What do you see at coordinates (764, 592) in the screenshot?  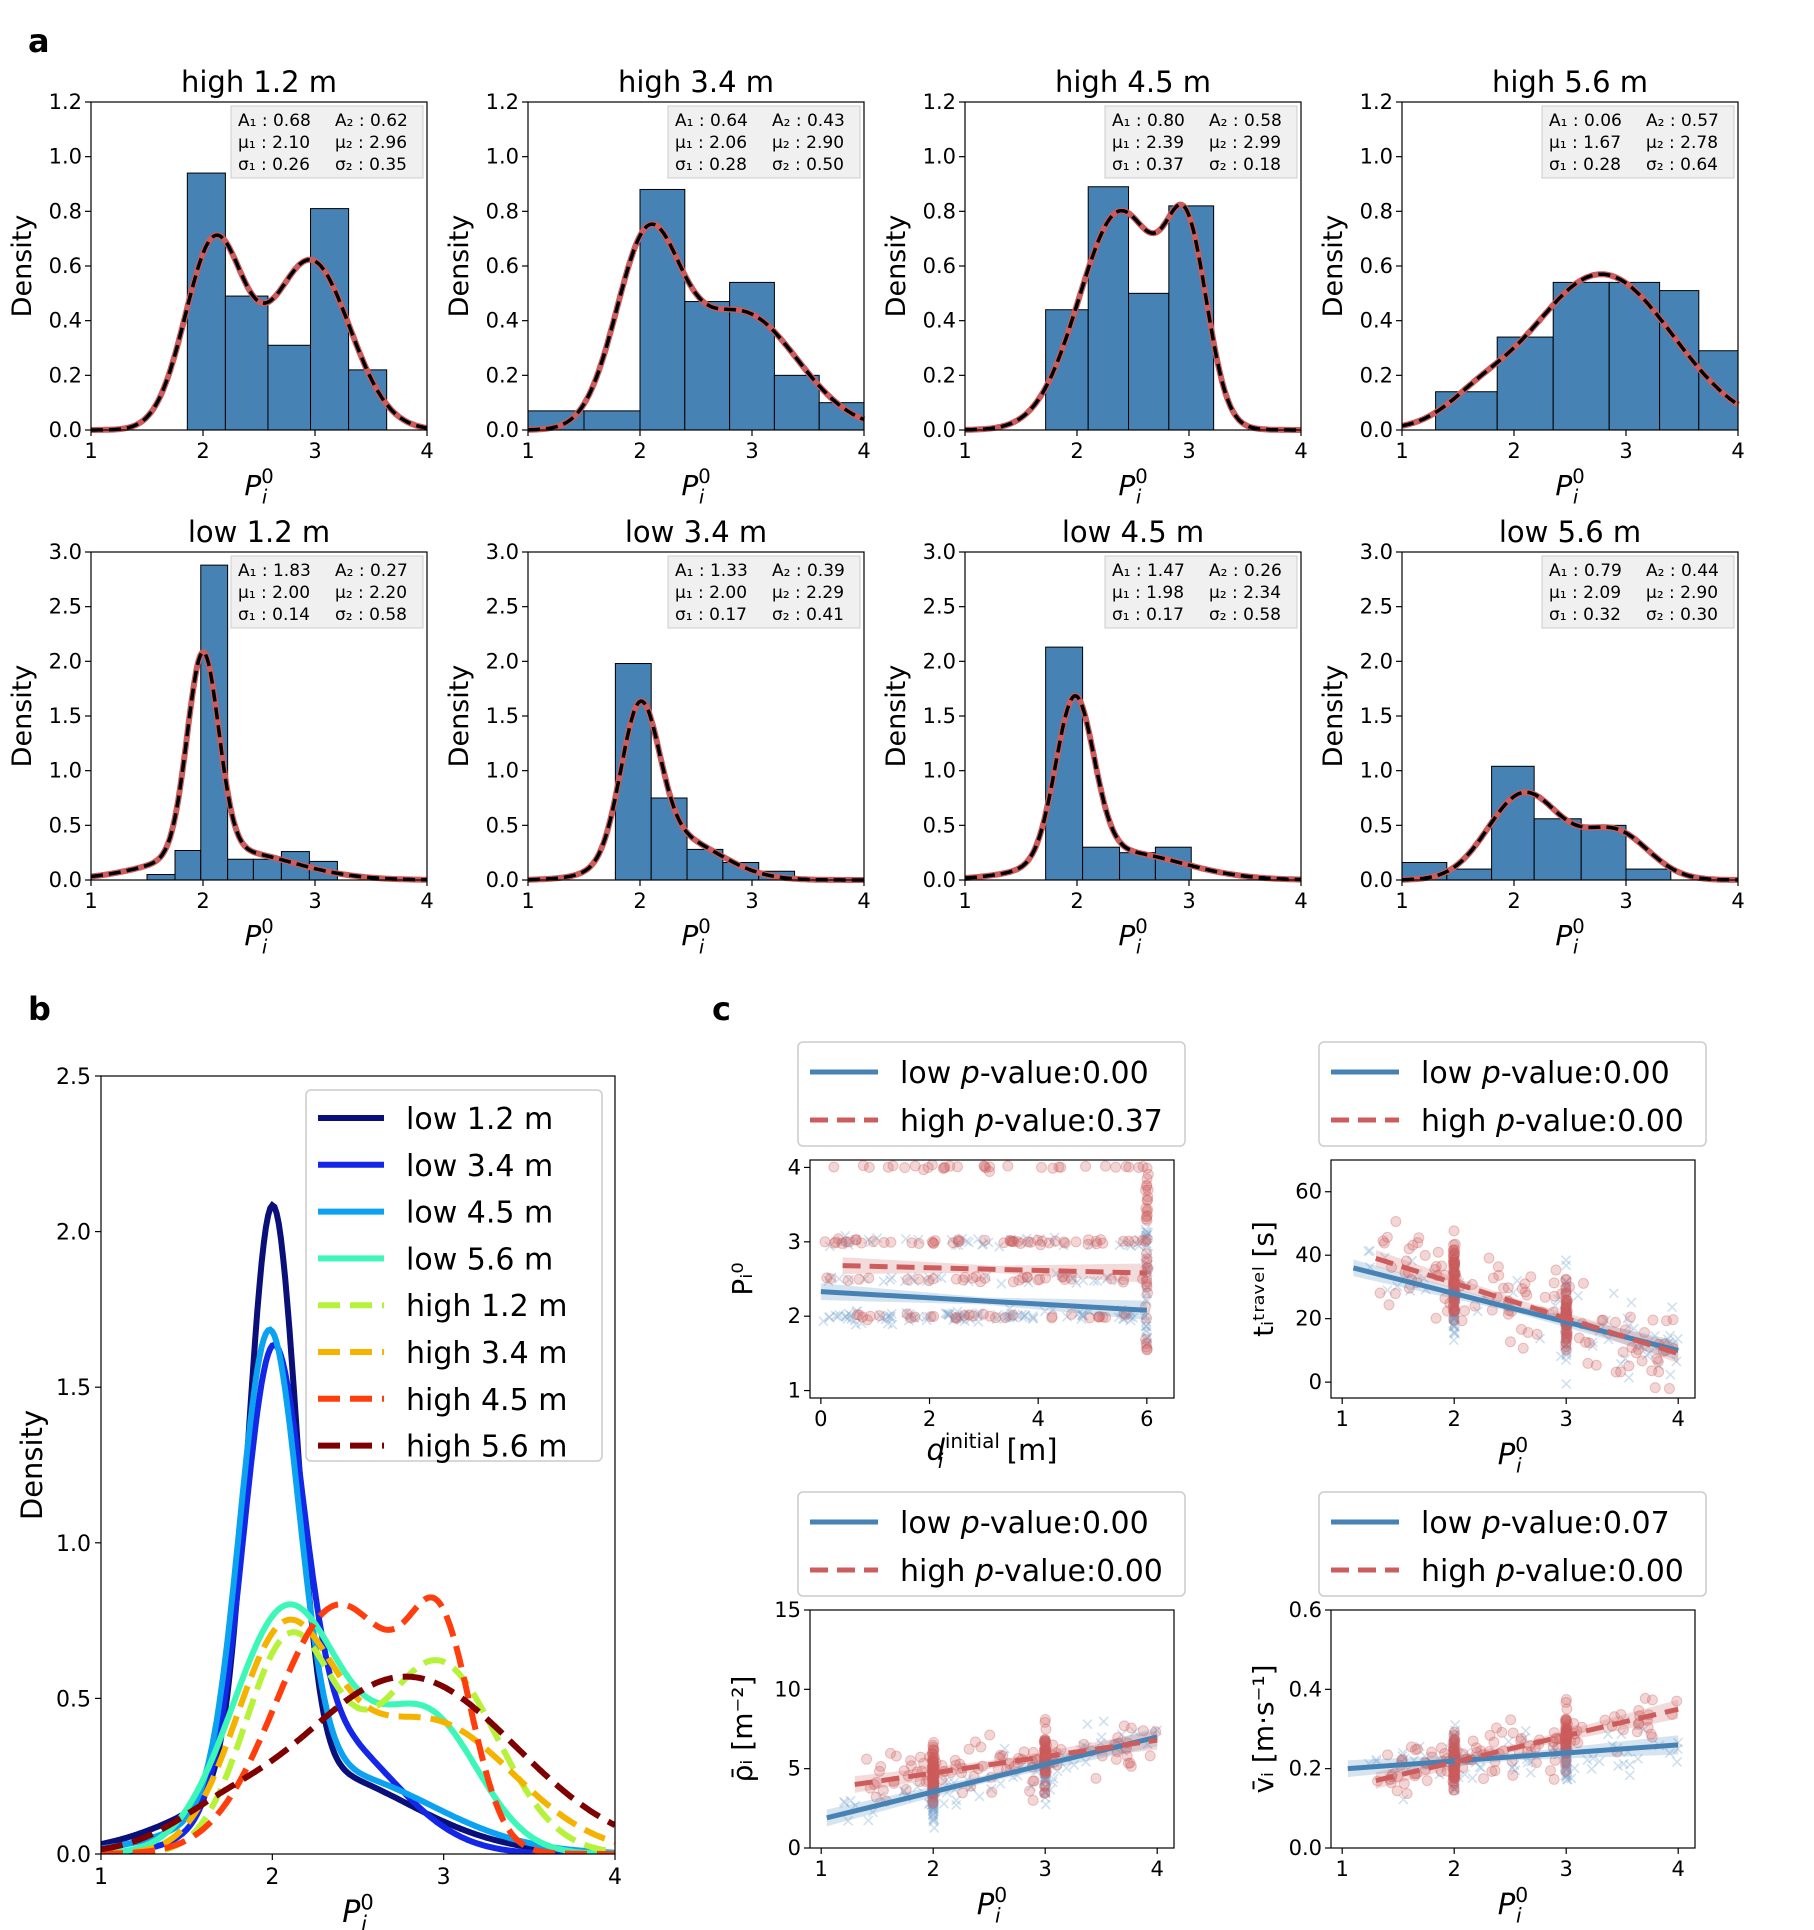 I see `fit-parameters-box` at bounding box center [764, 592].